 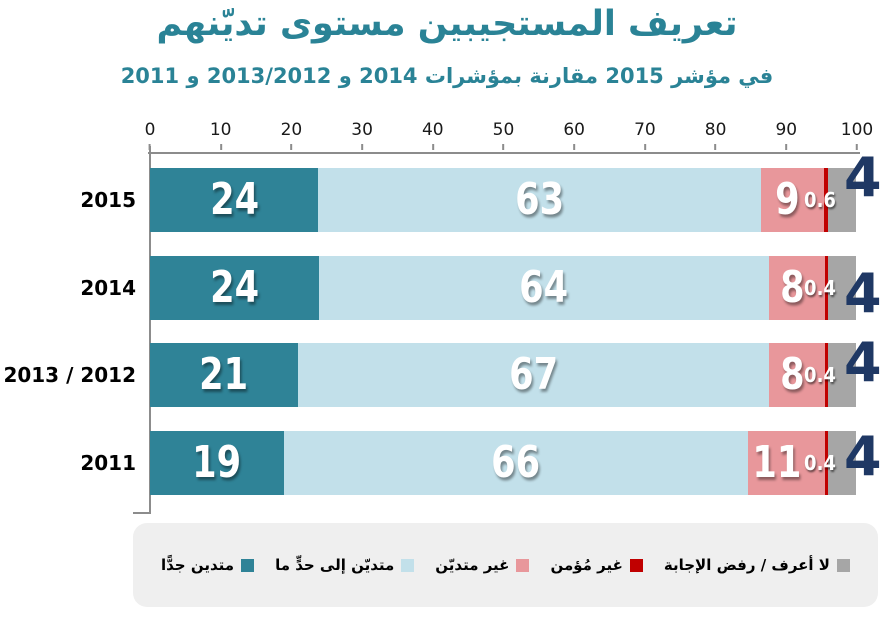 I want to click on segment-value-label: 67, so click(x=533, y=374).